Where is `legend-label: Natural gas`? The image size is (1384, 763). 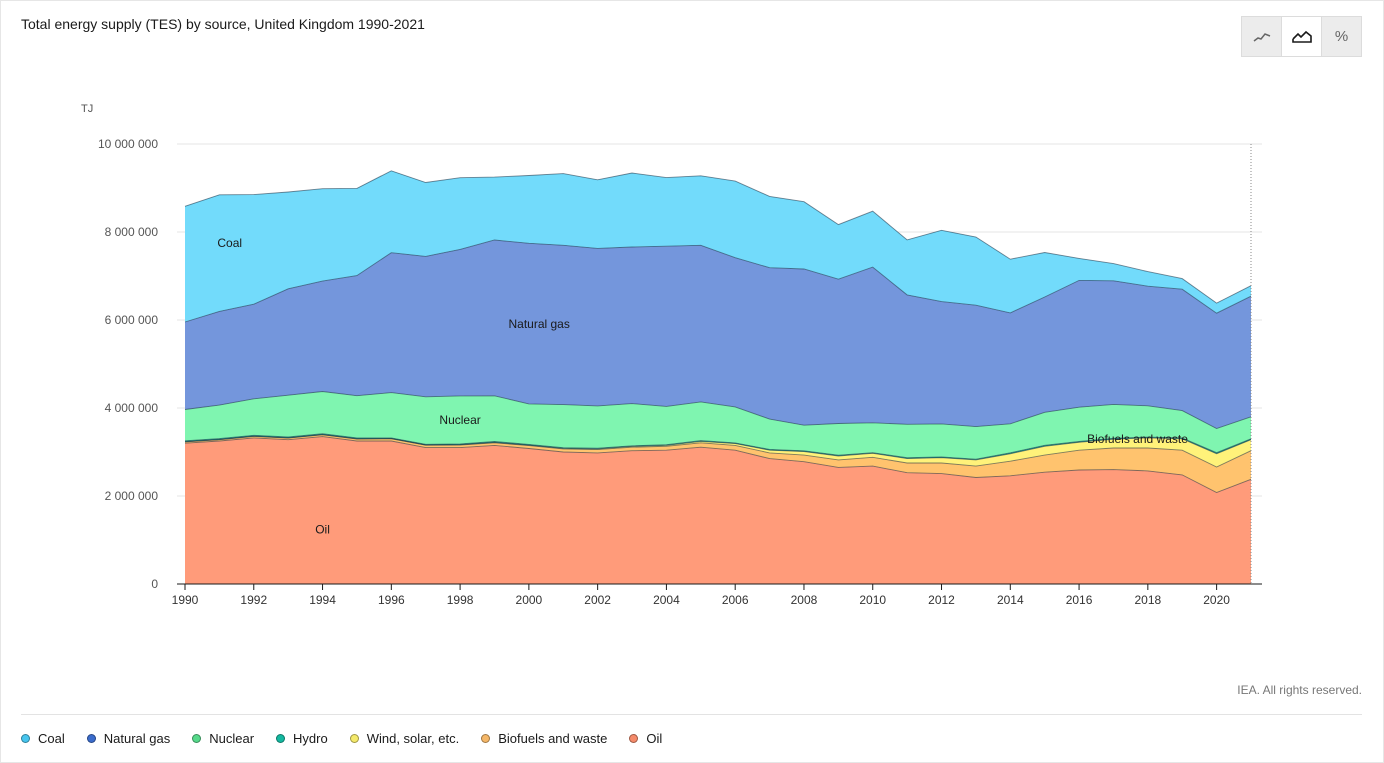
legend-label: Natural gas is located at coordinates (137, 738).